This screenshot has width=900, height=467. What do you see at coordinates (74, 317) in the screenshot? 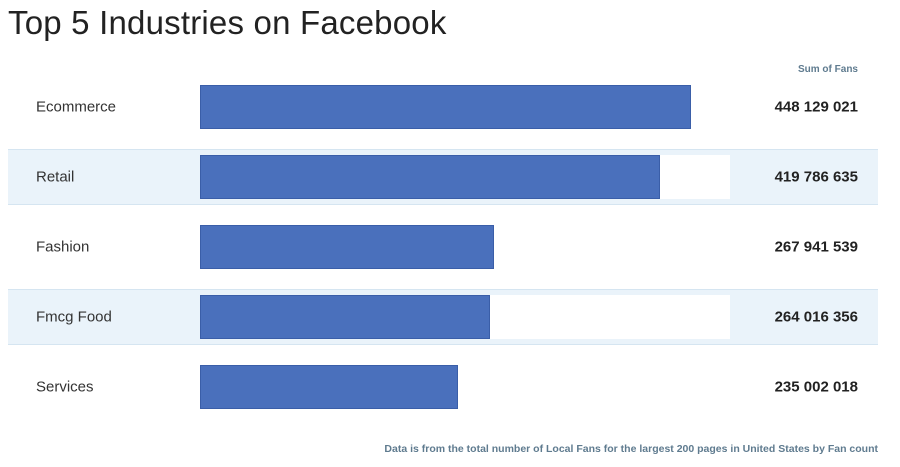
I see `category-label: Fmcg Food` at bounding box center [74, 317].